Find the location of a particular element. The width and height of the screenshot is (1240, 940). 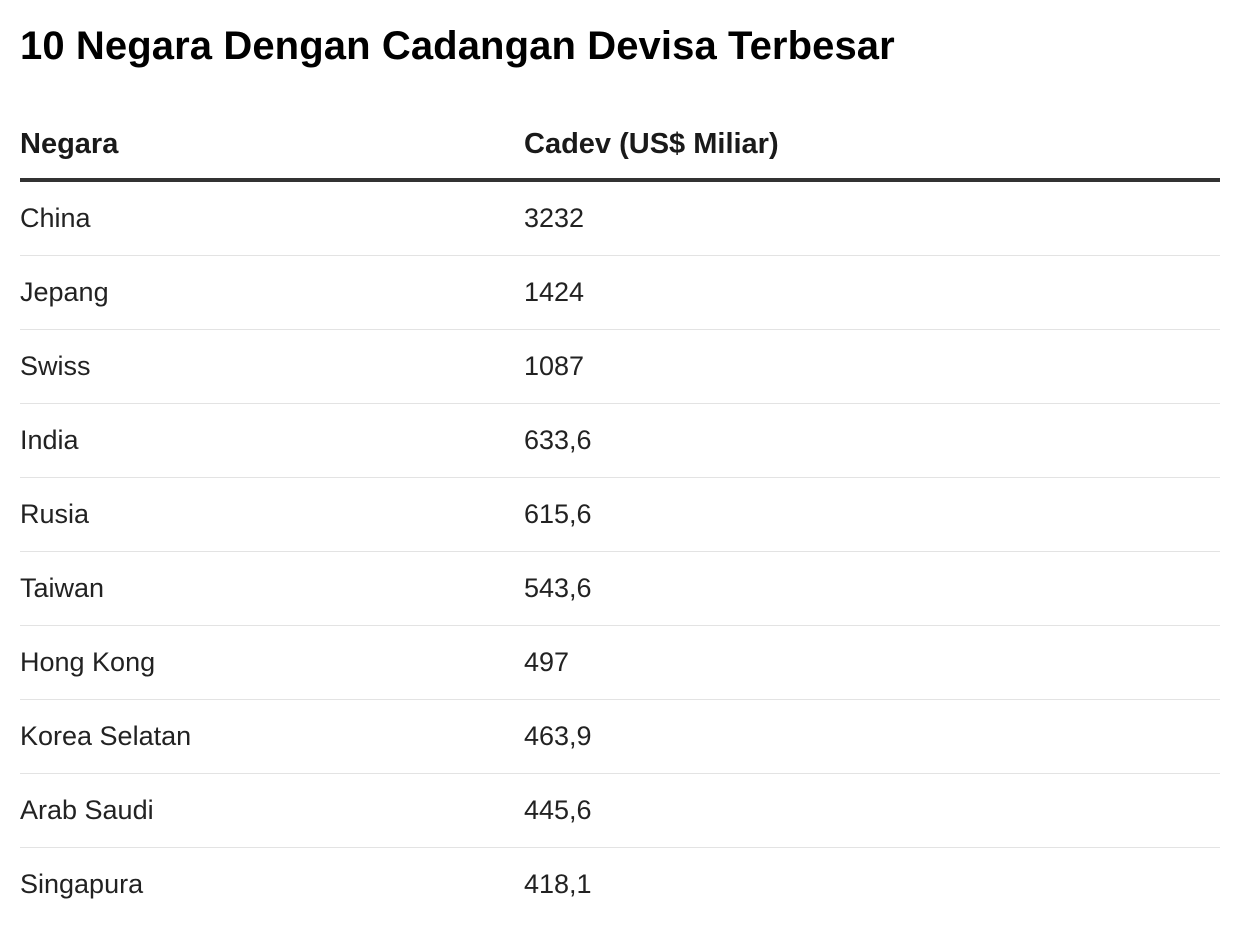

cell-country: Arab Saudi is located at coordinates (87, 810).